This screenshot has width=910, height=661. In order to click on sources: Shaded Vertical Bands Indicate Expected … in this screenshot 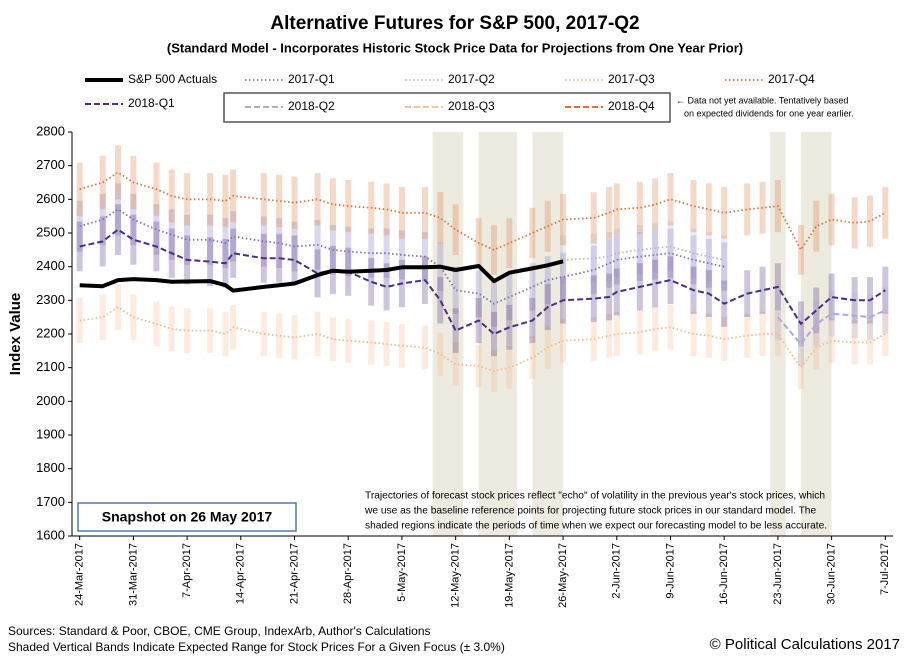, I will do `click(256, 647)`.